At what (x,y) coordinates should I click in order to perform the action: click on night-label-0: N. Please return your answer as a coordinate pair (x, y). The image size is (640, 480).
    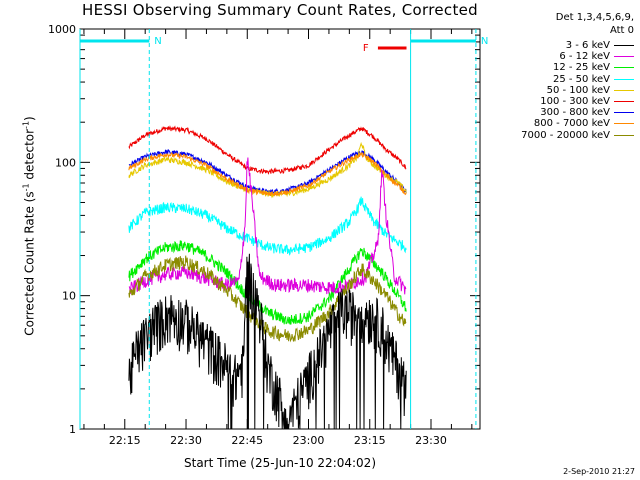
    Looking at the image, I should click on (157, 41).